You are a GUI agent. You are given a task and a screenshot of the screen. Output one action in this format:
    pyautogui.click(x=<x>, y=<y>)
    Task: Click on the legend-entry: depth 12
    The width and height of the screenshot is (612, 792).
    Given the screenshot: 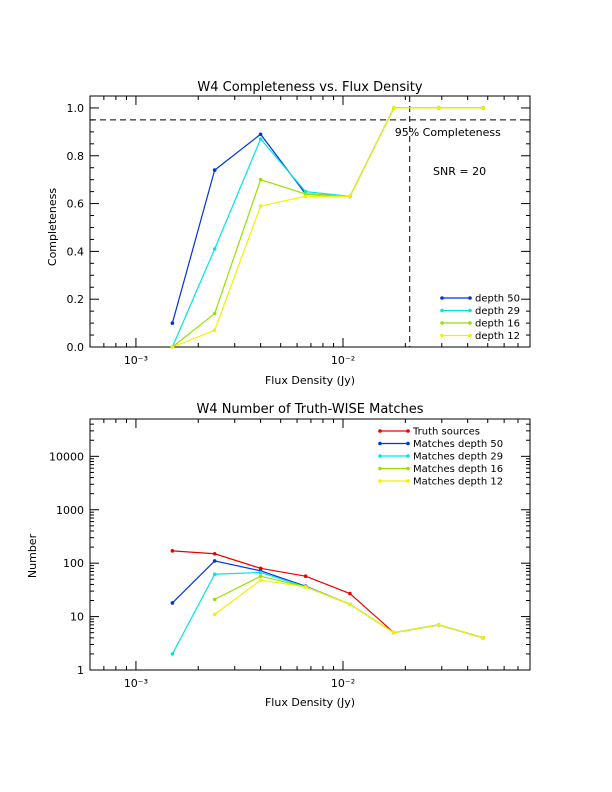 What is the action you would take?
    pyautogui.click(x=497, y=336)
    